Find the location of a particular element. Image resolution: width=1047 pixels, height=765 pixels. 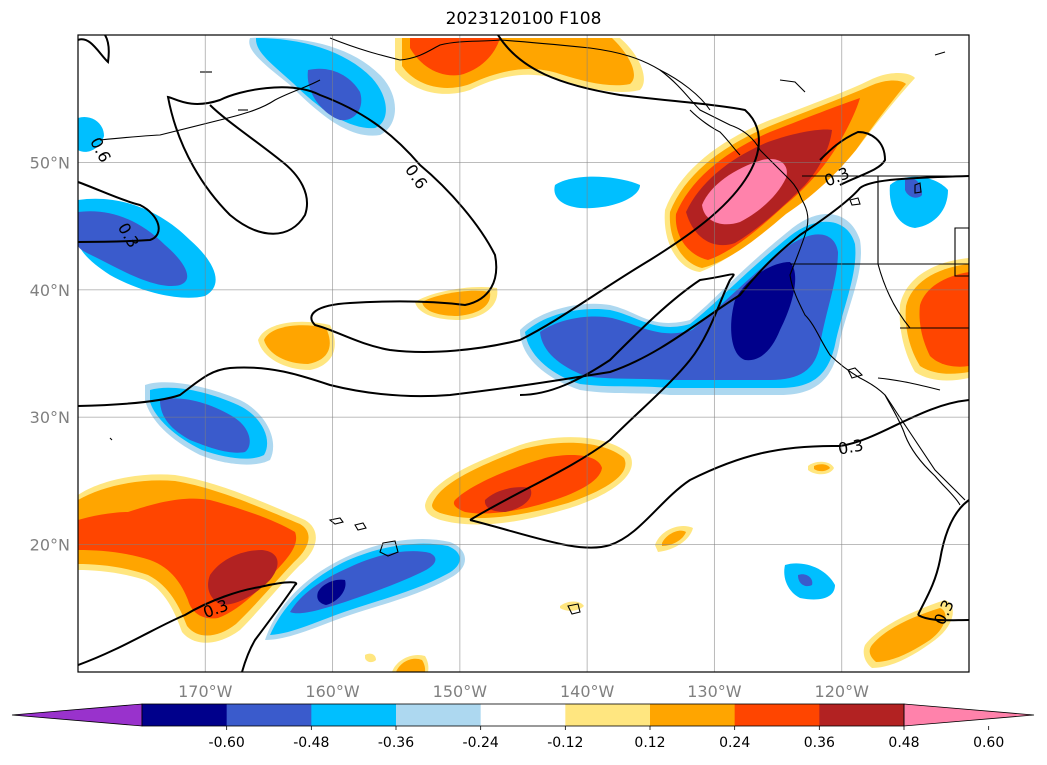

lat-tick-label: 50°N is located at coordinates (50, 162).